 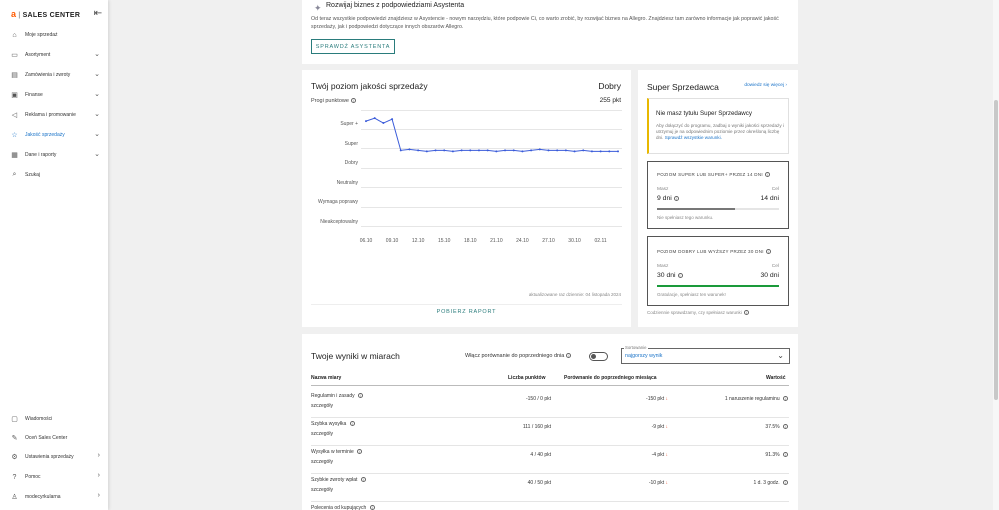 What do you see at coordinates (26, 174) in the screenshot?
I see `sidebar-item-szukaj: ⌕ Szukaj` at bounding box center [26, 174].